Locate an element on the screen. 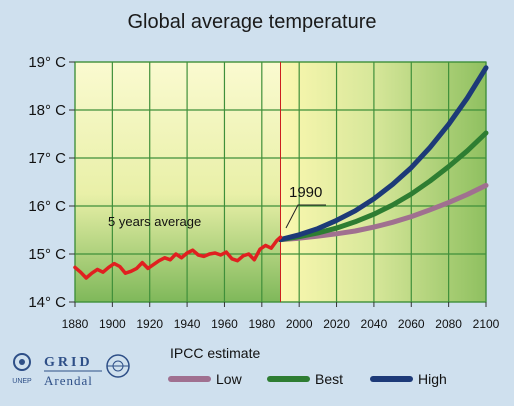  y-tick-label: 19° C is located at coordinates (47, 62).